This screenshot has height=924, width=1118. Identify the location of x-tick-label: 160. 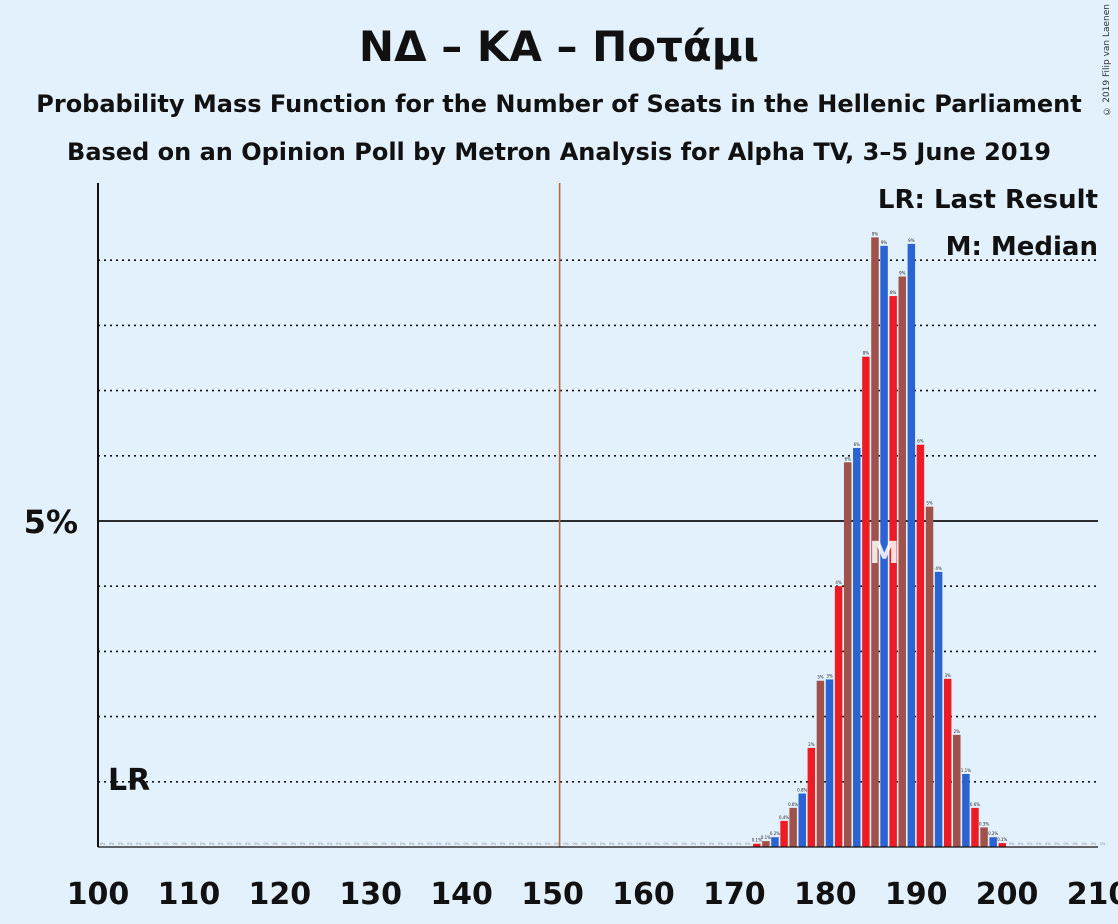
(643, 894).